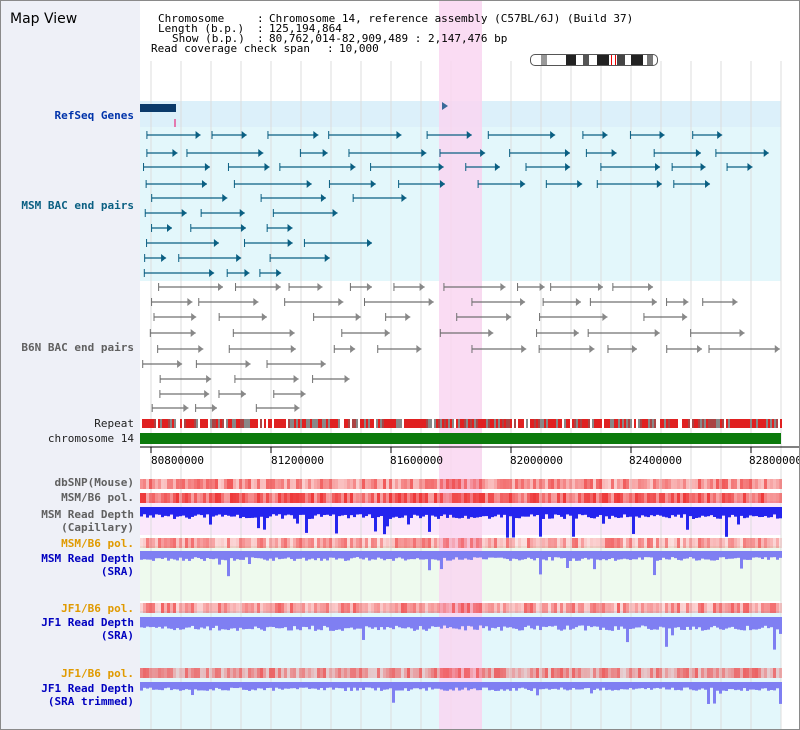 The image size is (800, 730). What do you see at coordinates (77, 205) in the screenshot?
I see `track-label-msm-bac: MSM BAC end pairs` at bounding box center [77, 205].